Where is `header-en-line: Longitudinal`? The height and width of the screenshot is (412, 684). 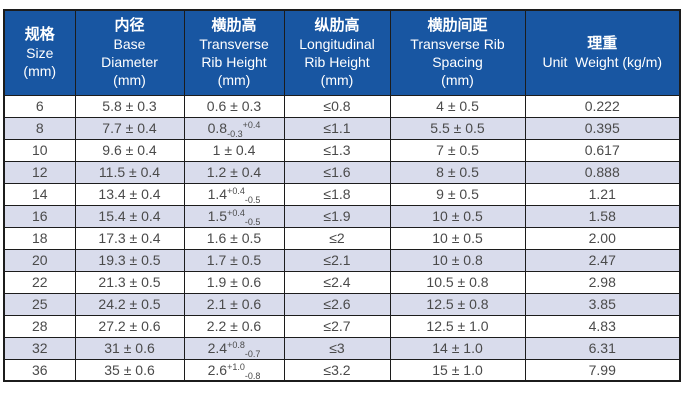 header-en-line: Longitudinal is located at coordinates (337, 44).